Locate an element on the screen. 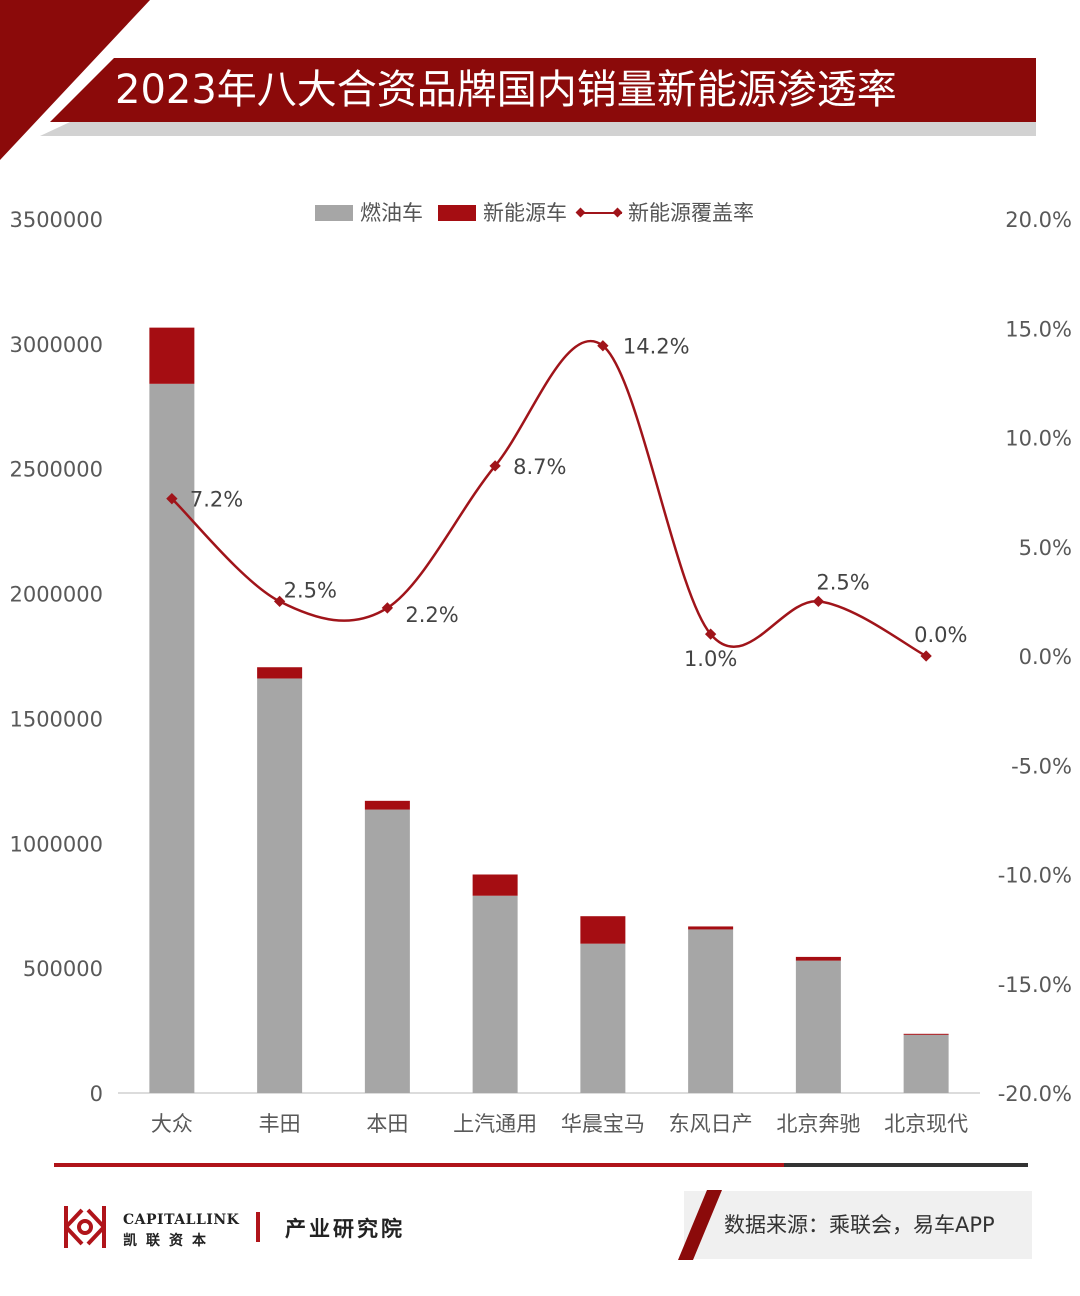 The width and height of the screenshot is (1080, 1296). right-axis-tick-label: 10.0% is located at coordinates (1038, 439).